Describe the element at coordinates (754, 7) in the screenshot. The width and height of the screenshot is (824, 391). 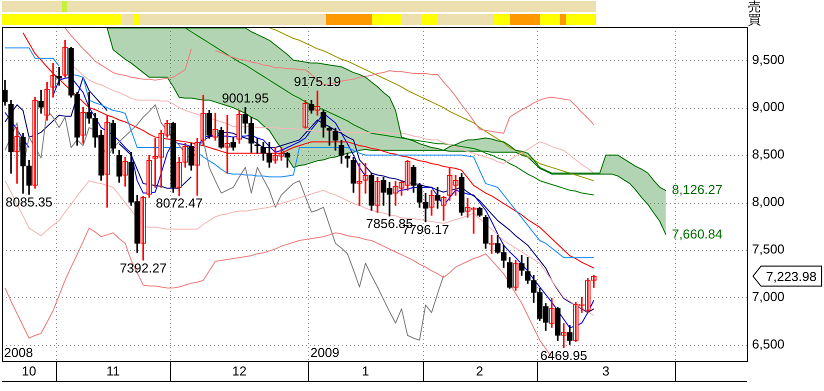
I see `text: 売` at that location.